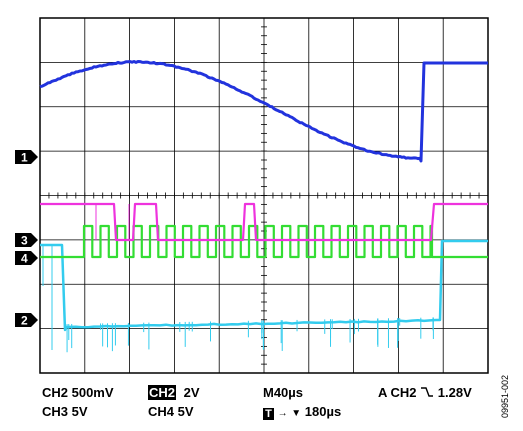 The height and width of the screenshot is (431, 523). I want to click on trigger-readout: A CH2 1.28V, so click(425, 392).